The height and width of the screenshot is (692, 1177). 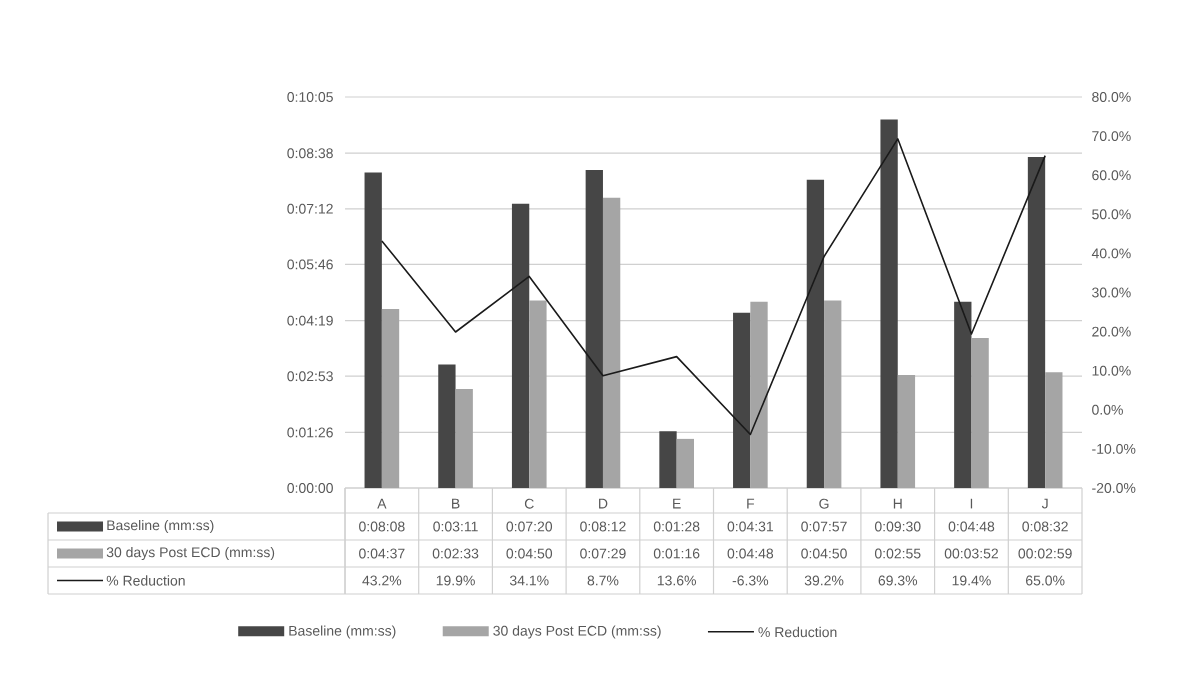 What do you see at coordinates (1045, 526) in the screenshot?
I see `data-label: 0:08:32` at bounding box center [1045, 526].